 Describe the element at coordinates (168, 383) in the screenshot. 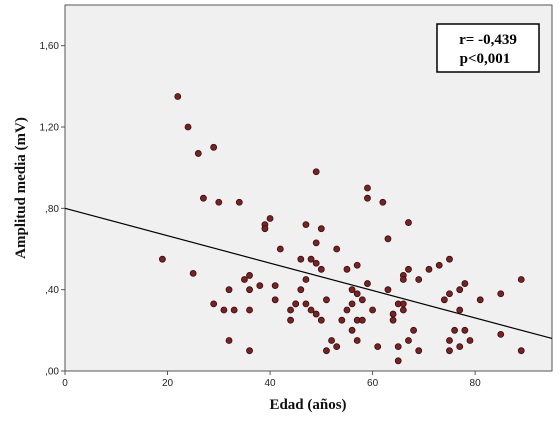

I see `x-tick-label: 20` at that location.